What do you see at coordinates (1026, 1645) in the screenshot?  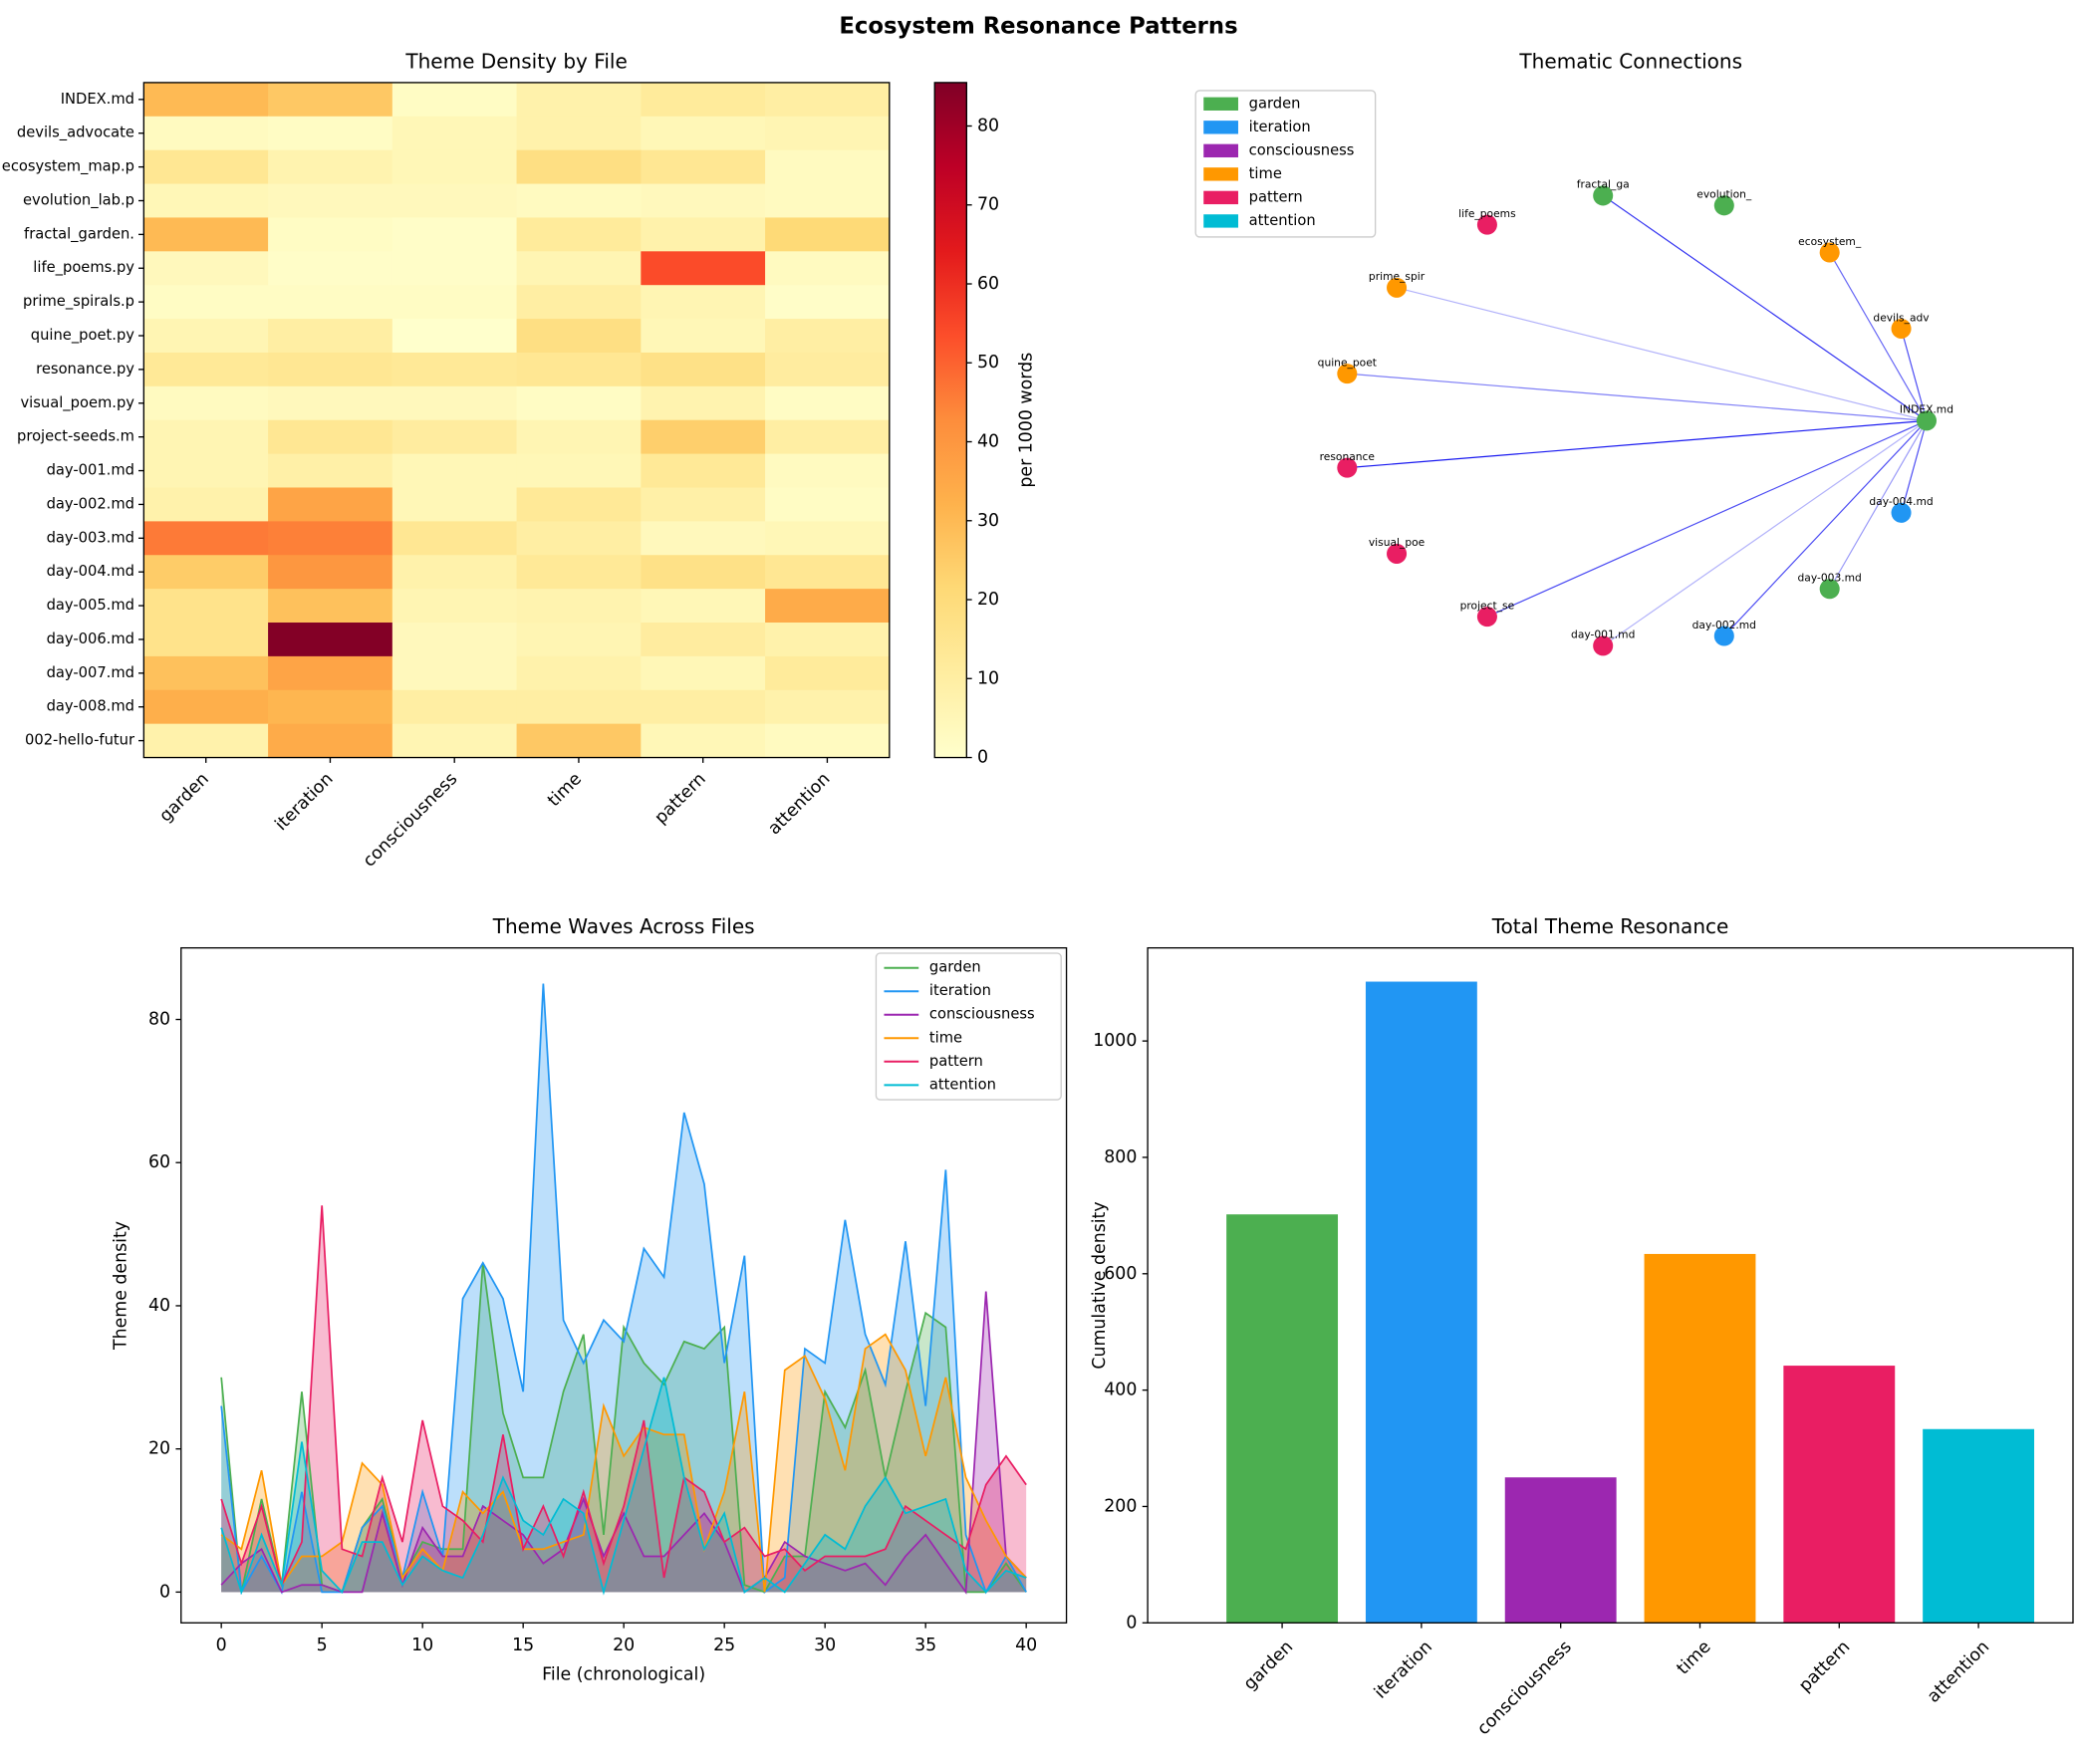 I see `x-tick-label: 40` at bounding box center [1026, 1645].